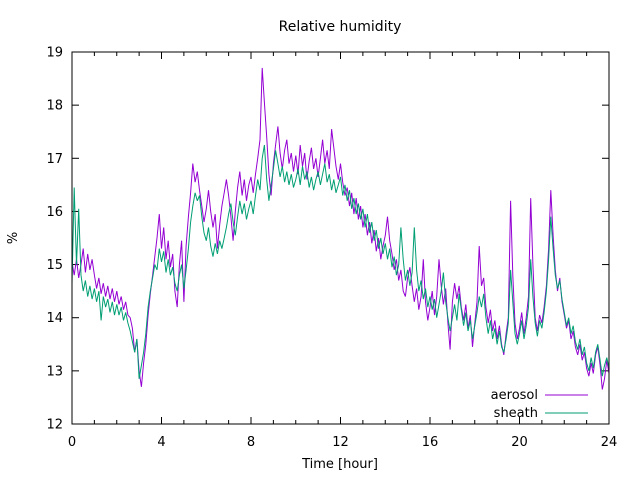 The image size is (640, 485). Describe the element at coordinates (54, 212) in the screenshot. I see `y-tick-label: 16` at that location.